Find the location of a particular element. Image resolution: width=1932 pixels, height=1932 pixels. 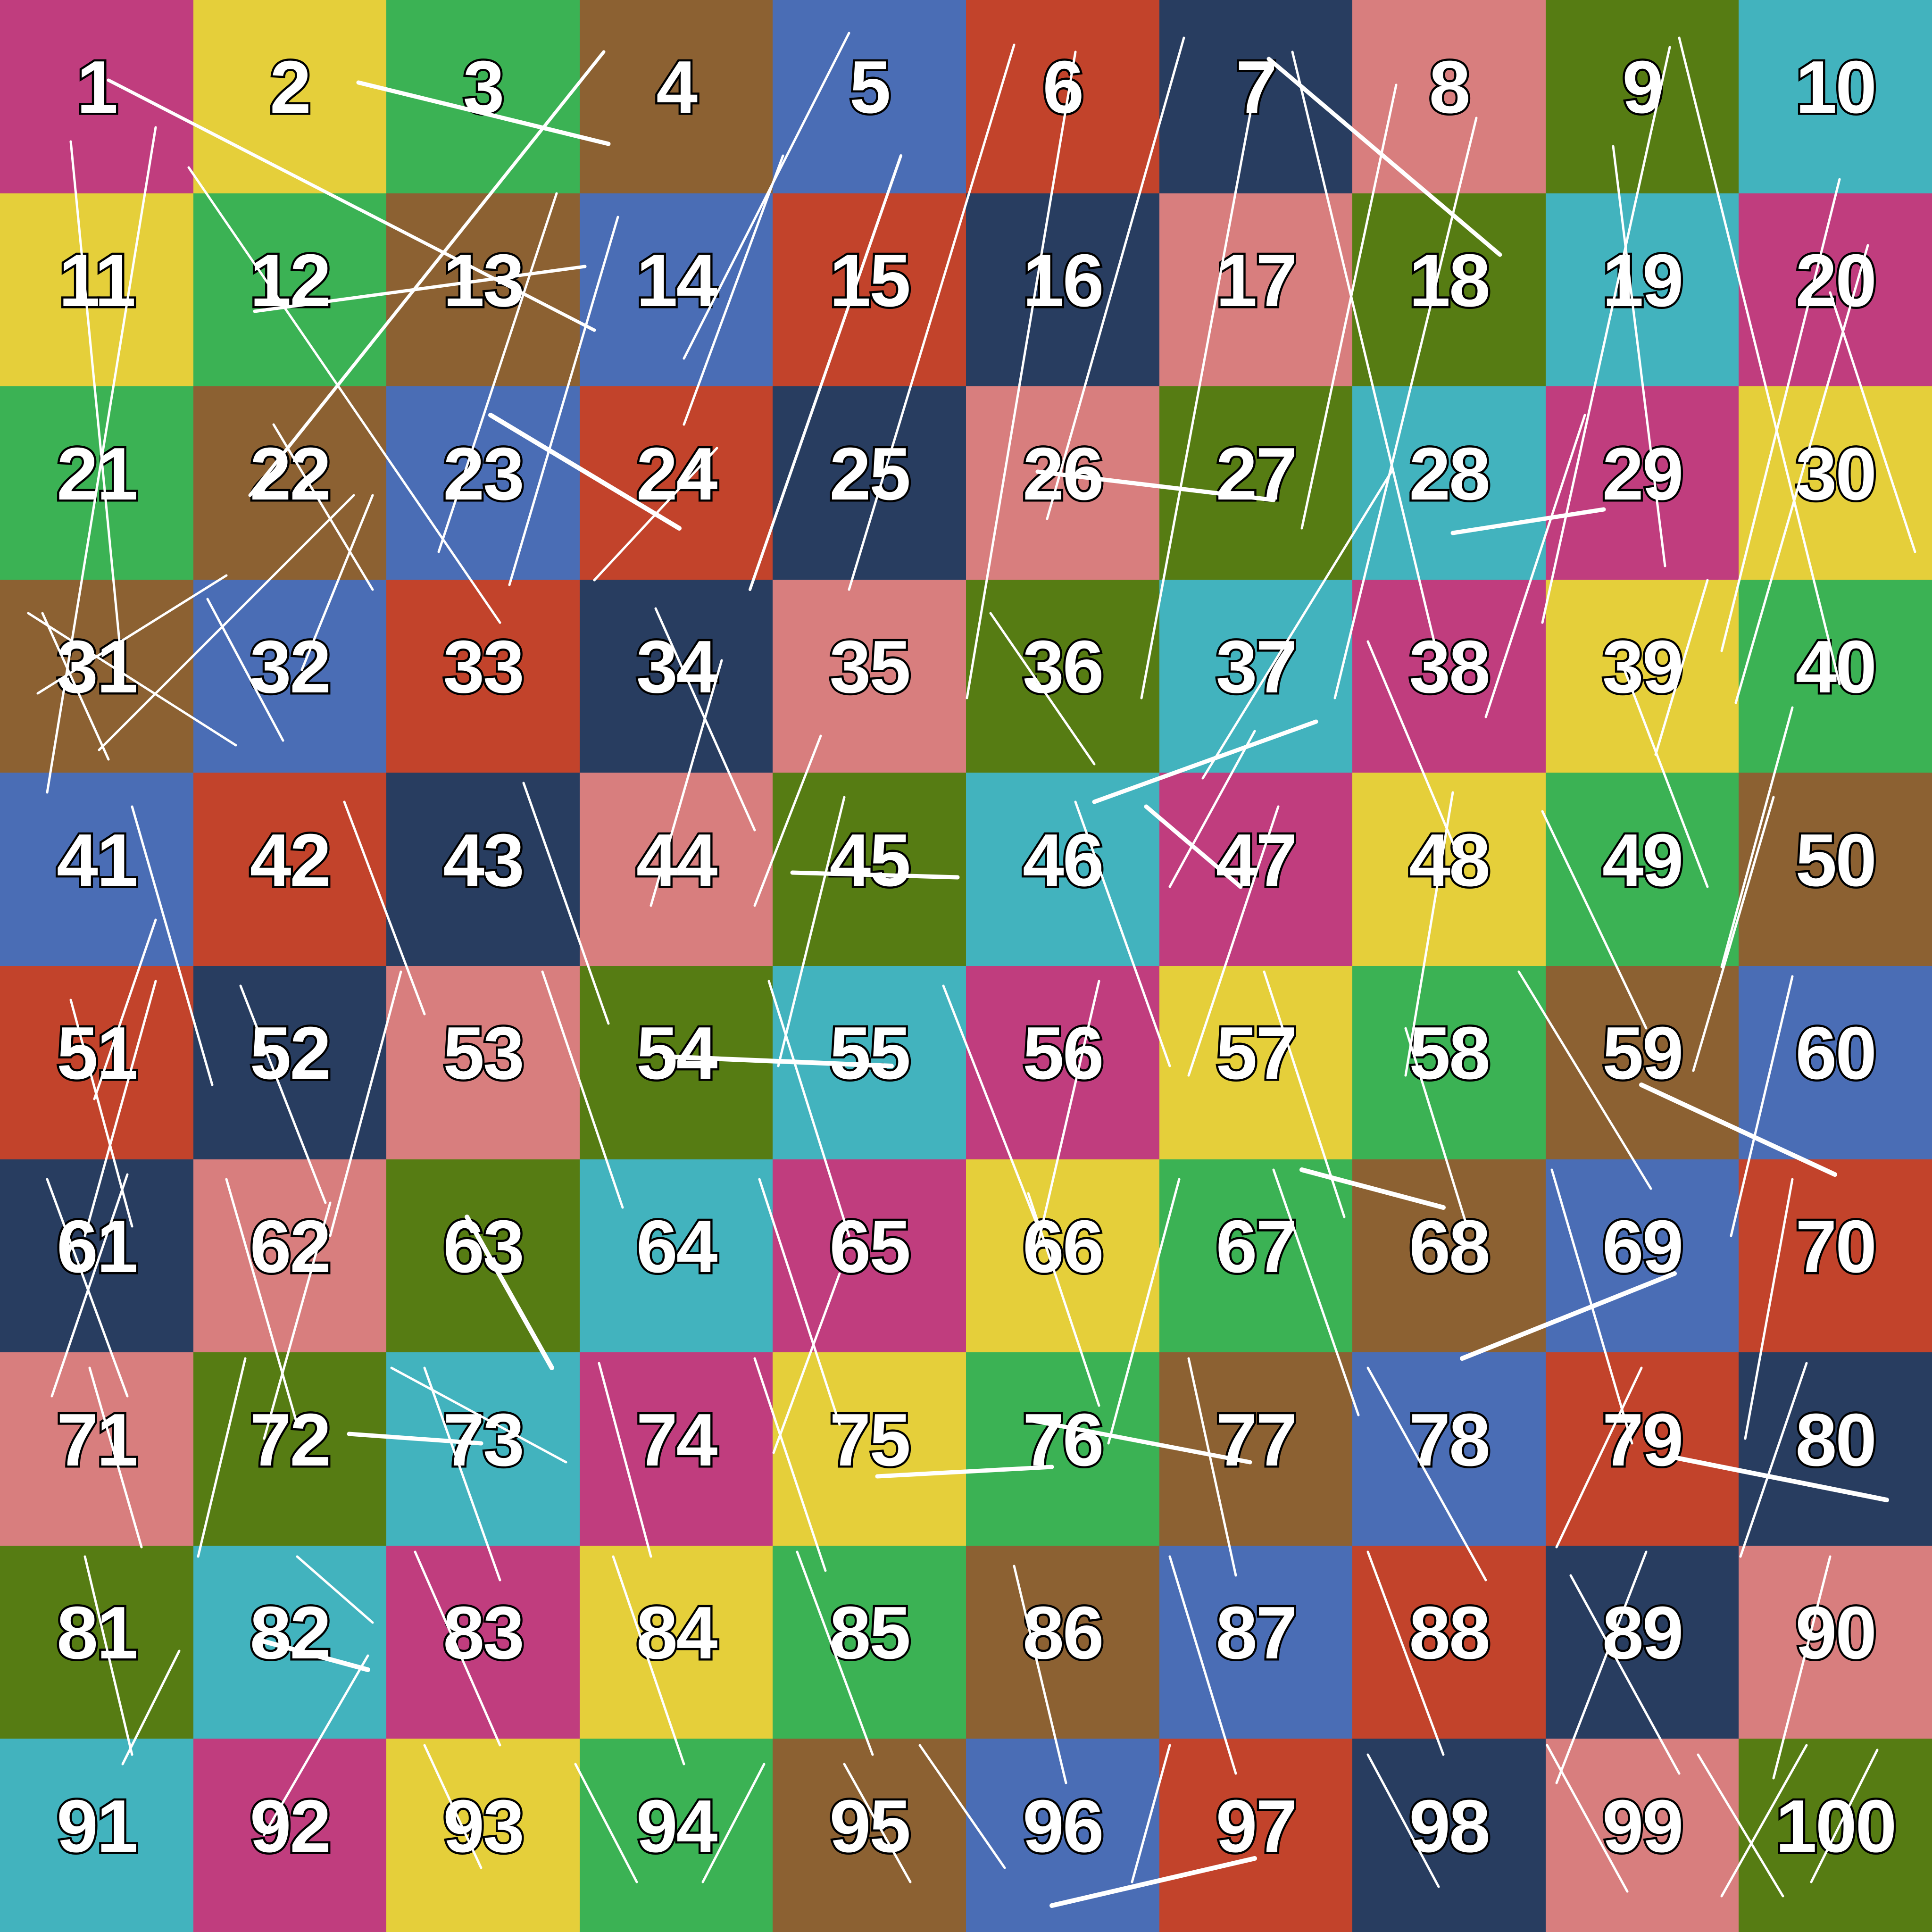

grid-cell: 48 is located at coordinates (1449, 870).